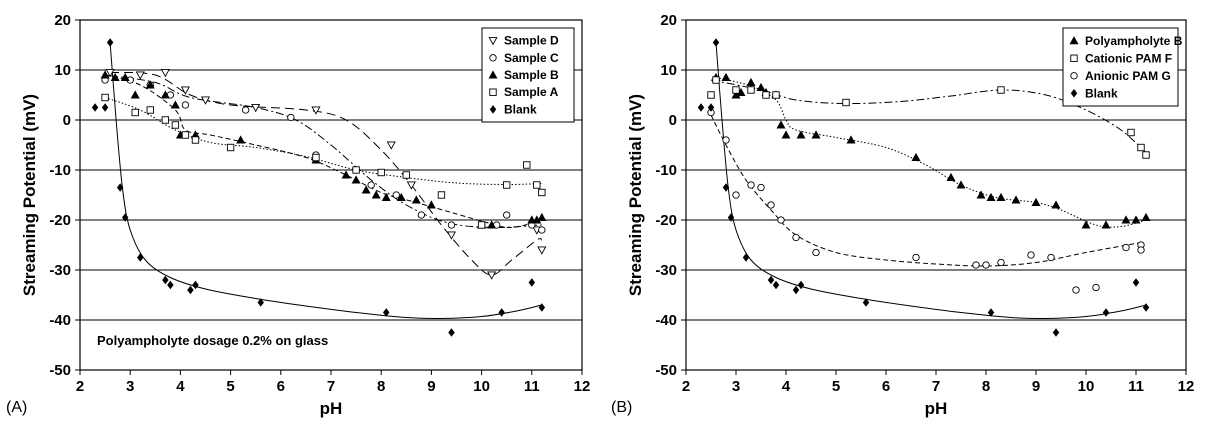  What do you see at coordinates (531, 75) in the screenshot?
I see `legend-entry: Sample B` at bounding box center [531, 75].